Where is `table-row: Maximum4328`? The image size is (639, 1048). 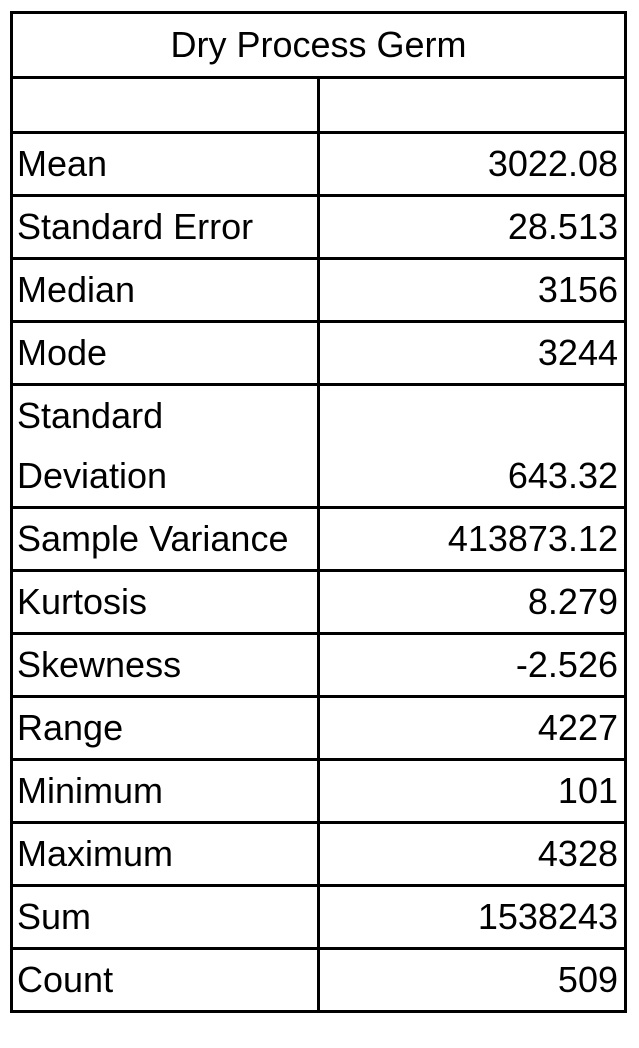
table-row: Maximum4328 is located at coordinates (319, 854).